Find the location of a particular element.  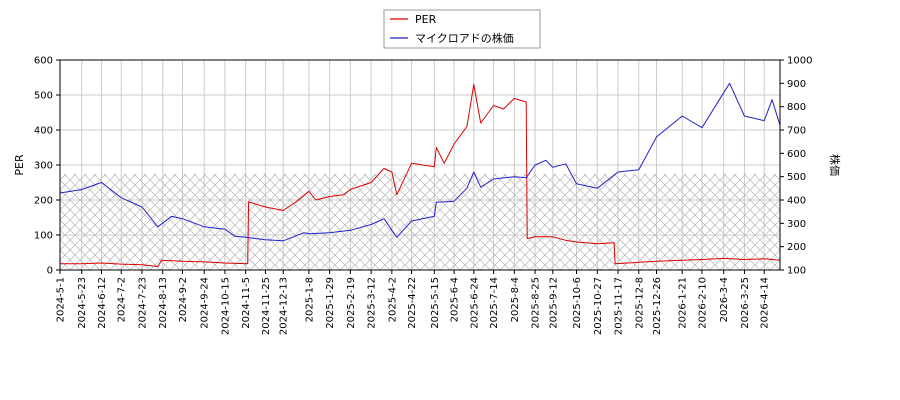

x-tick-label: 2024-5-23 is located at coordinates (82, 303).